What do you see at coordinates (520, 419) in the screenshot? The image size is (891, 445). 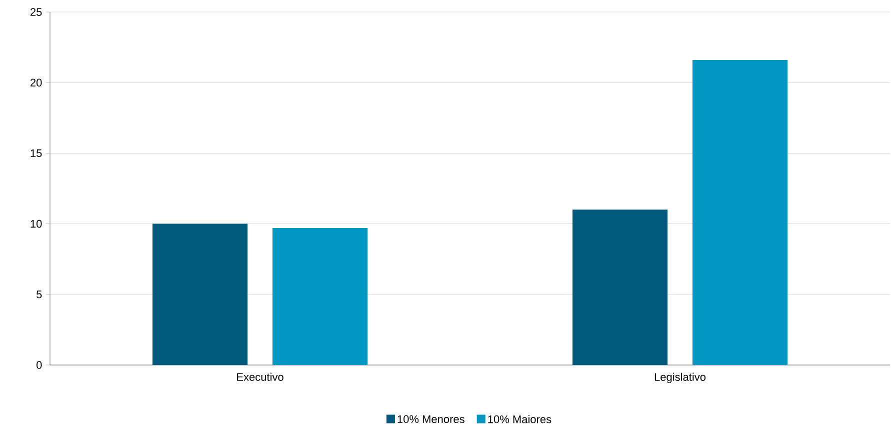 I see `legend-label: 10% Maiores` at bounding box center [520, 419].